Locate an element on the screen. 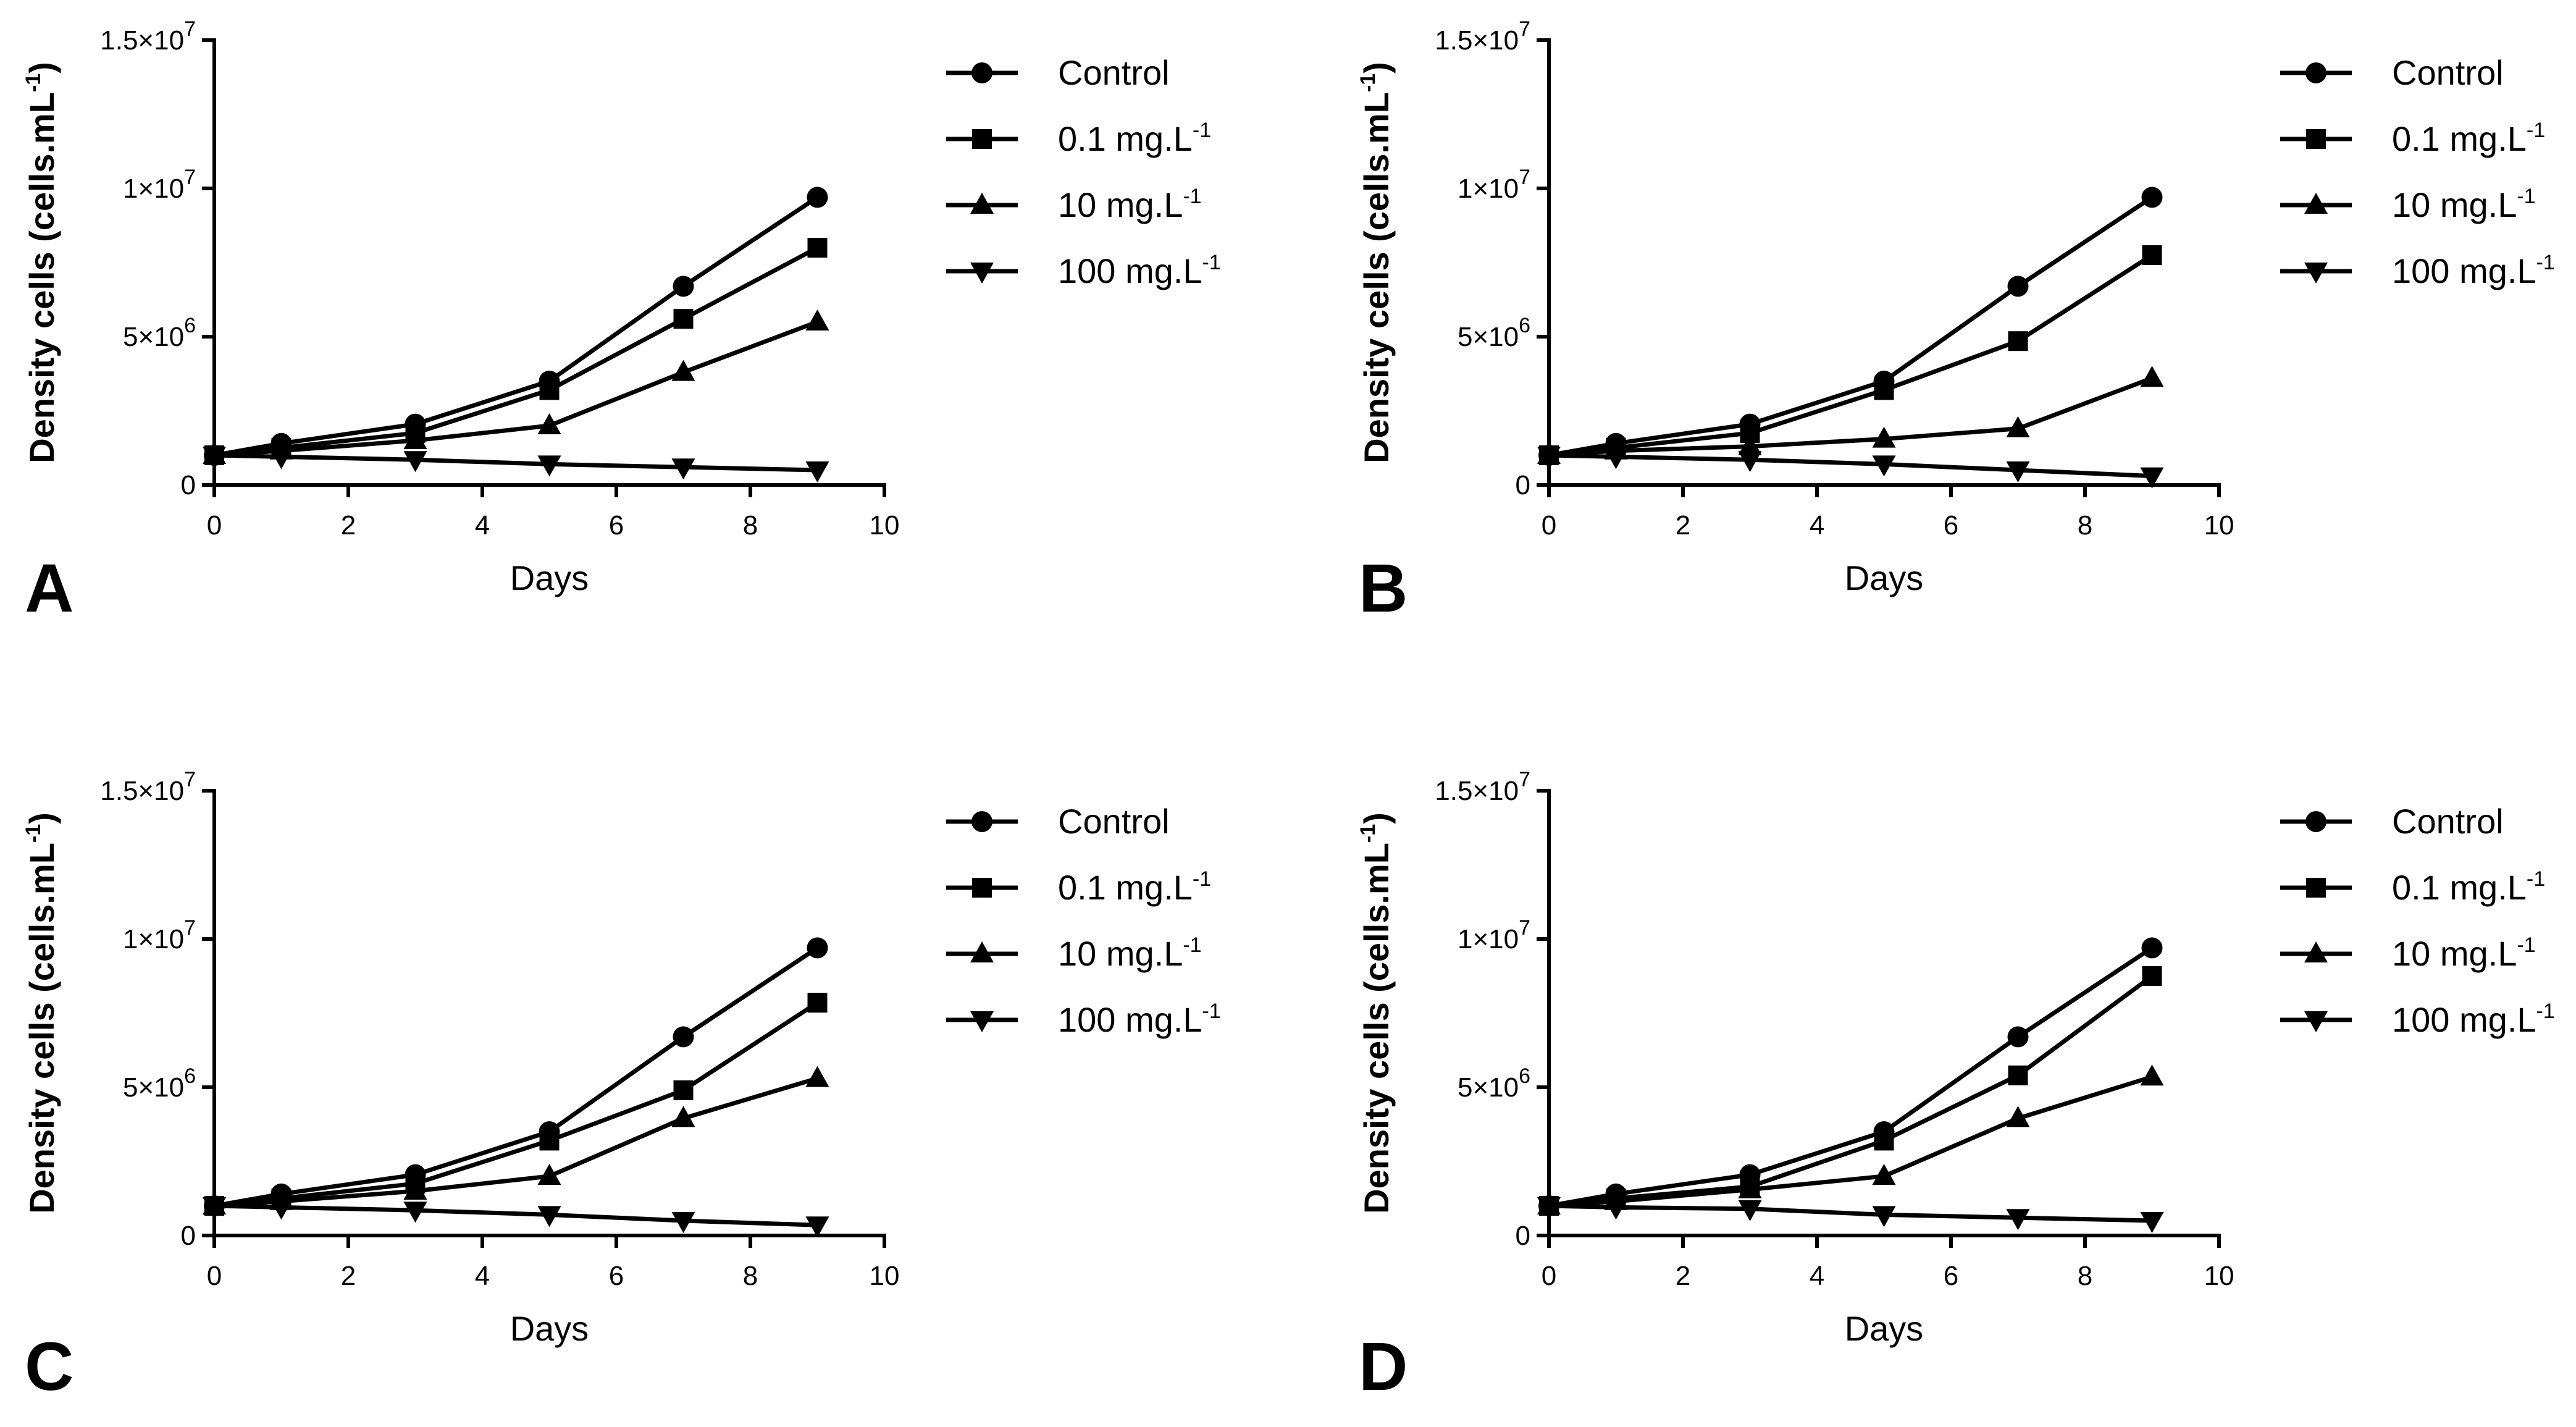 Image resolution: width=2576 pixels, height=1427 pixels. y-tick-label: 1×10⁷ is located at coordinates (1494, 935).